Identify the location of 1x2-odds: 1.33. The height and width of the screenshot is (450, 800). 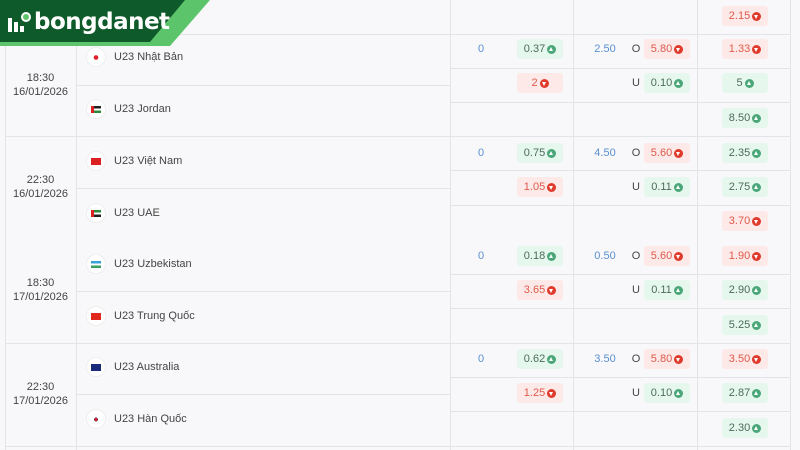
(745, 49).